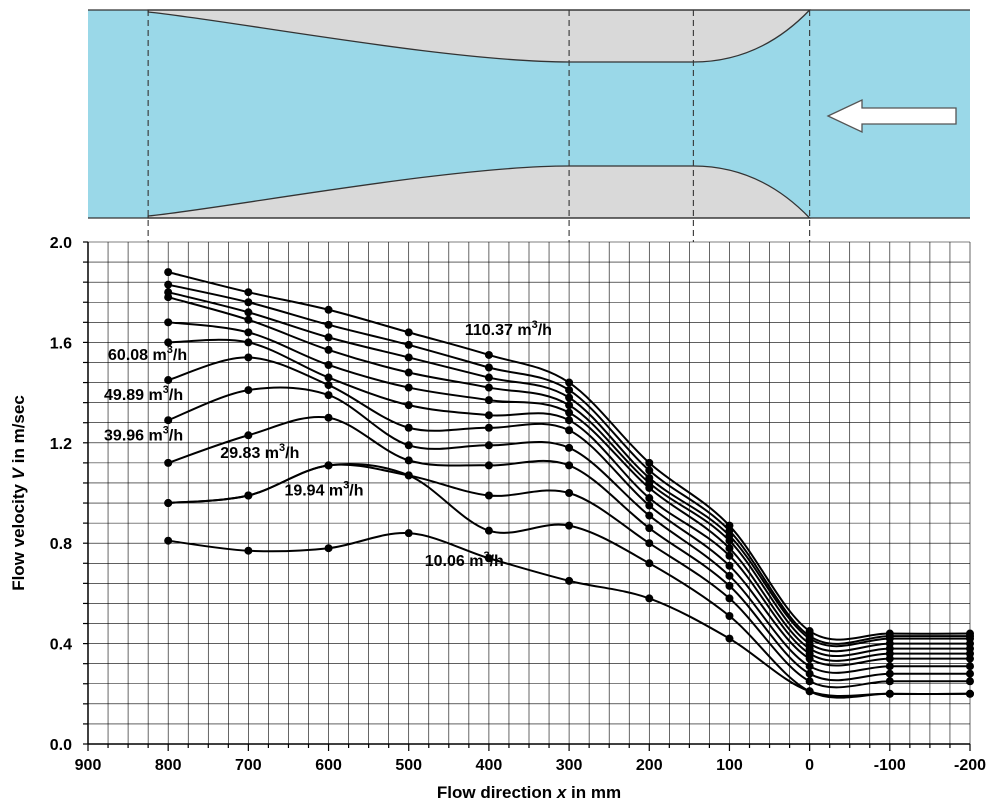 Image resolution: width=993 pixels, height=805 pixels. Describe the element at coordinates (408, 765) in the screenshot. I see `x-tick-label: 500` at that location.